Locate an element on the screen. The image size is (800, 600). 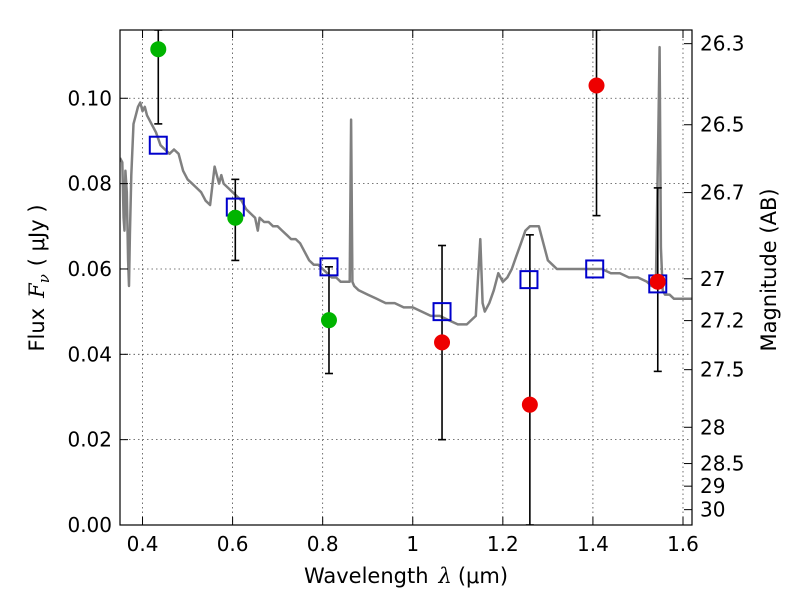
y2-tick-label: 26.3 is located at coordinates (722, 44).